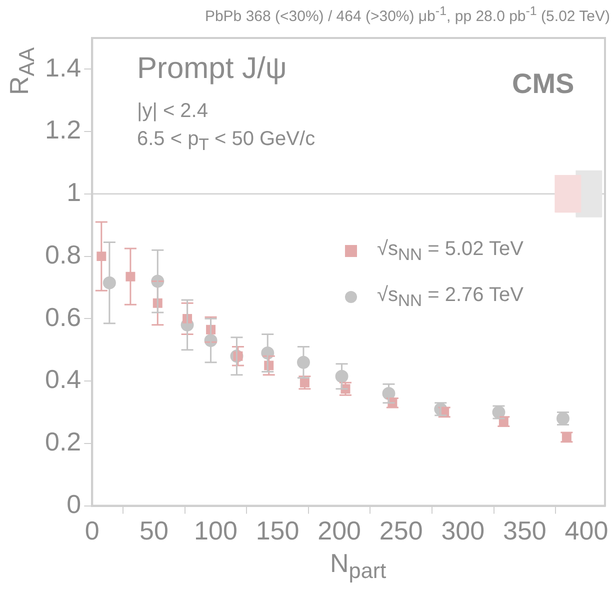 The width and height of the screenshot is (612, 593). I want to click on x-tick-label: 300, so click(463, 531).